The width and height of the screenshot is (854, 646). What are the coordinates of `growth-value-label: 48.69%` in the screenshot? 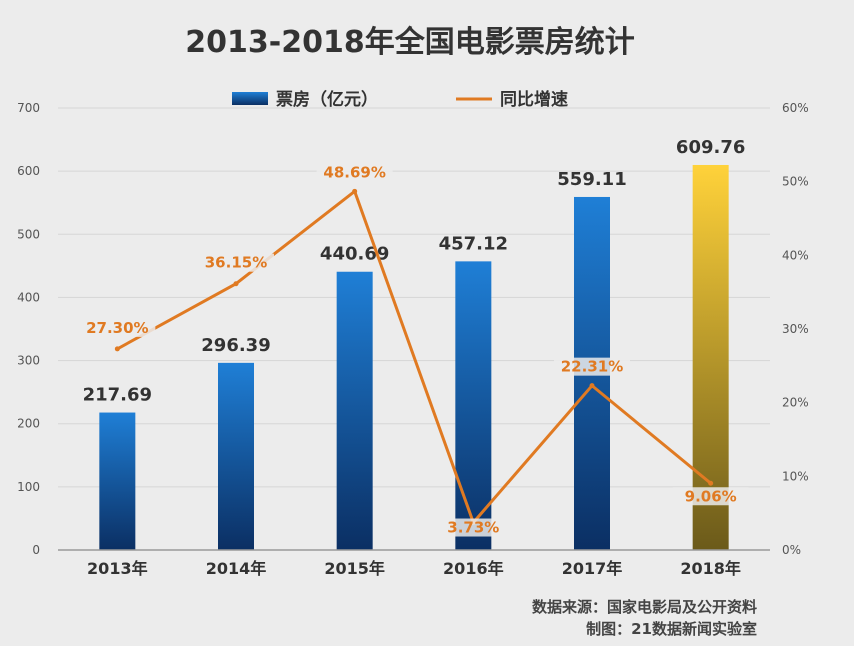 It's located at (354, 172).